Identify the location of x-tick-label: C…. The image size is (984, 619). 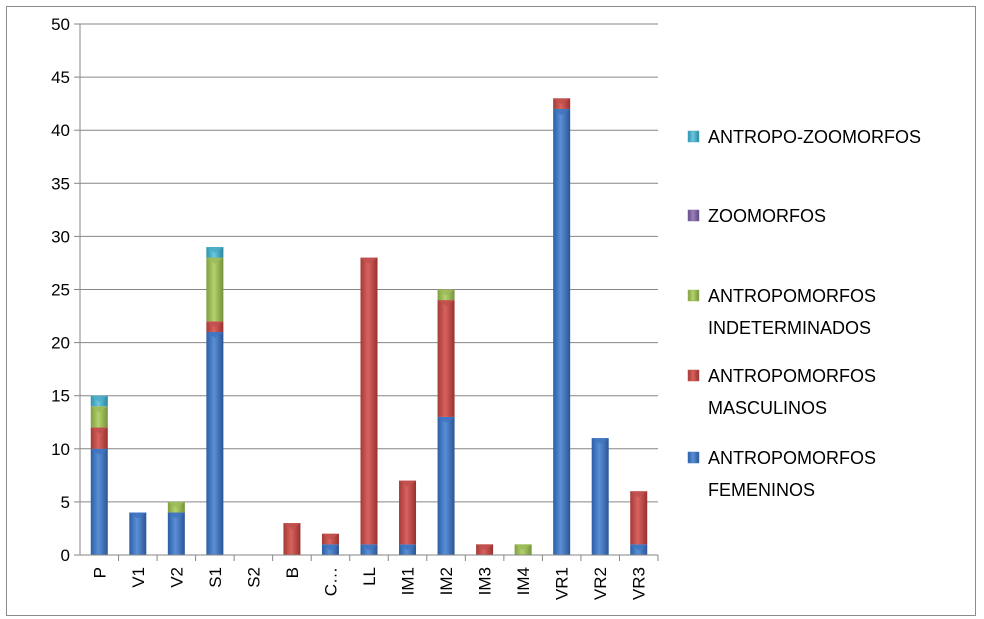
(330, 581).